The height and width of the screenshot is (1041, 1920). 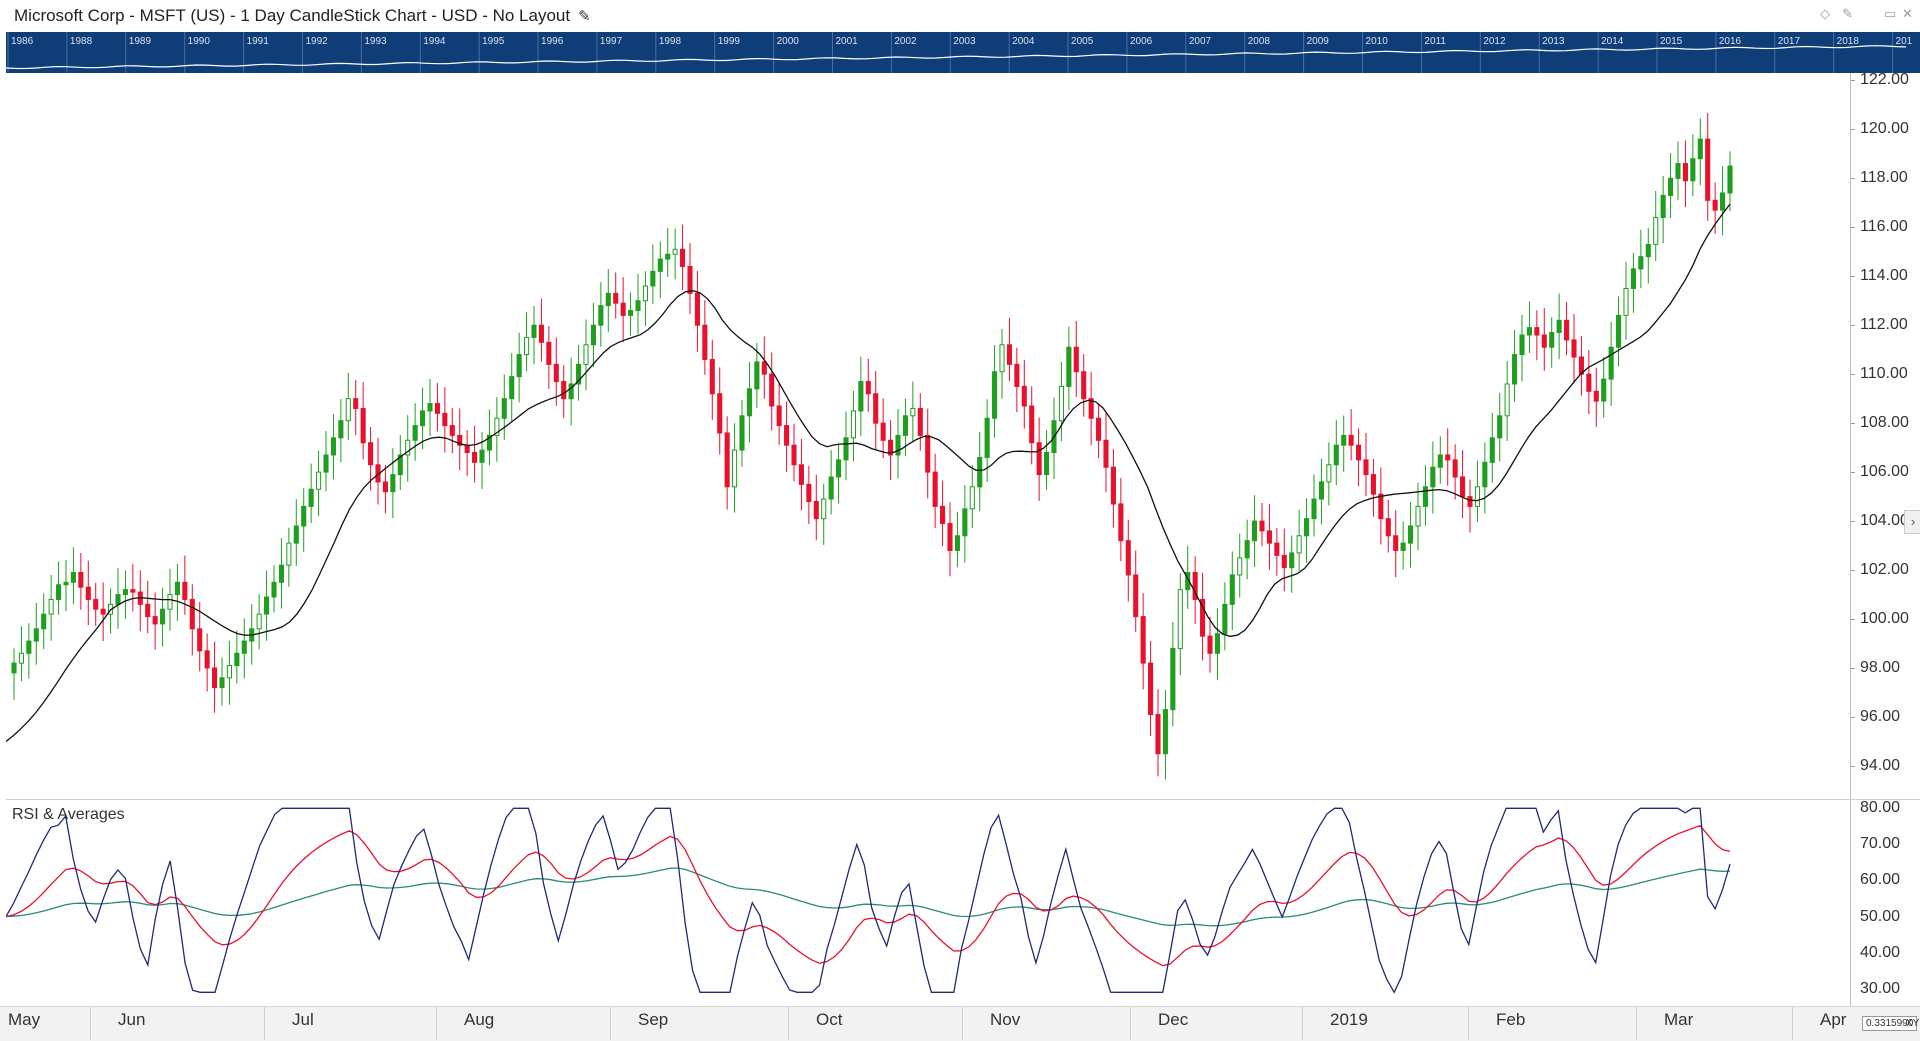 I want to click on time-axis, so click(x=960, y=1023).